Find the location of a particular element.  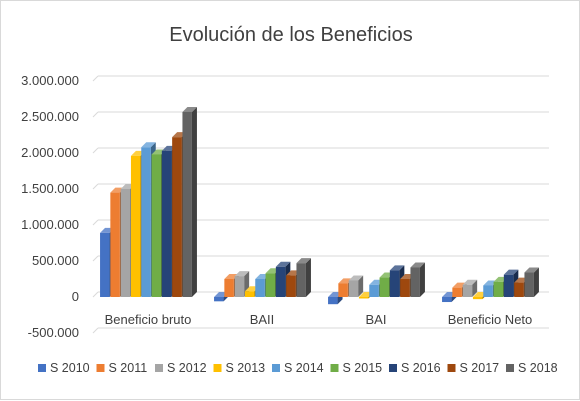

y-tick-label: 0 is located at coordinates (75, 296).